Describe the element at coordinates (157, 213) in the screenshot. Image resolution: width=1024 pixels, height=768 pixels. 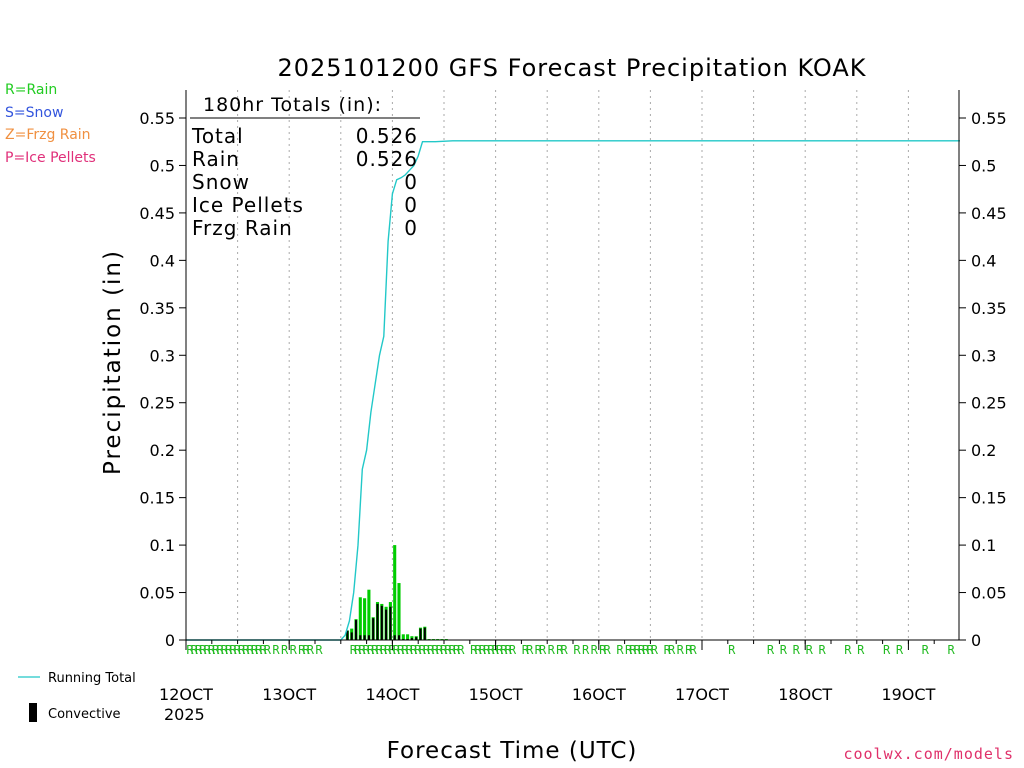
I see `ytick-label-left: 0.45` at that location.